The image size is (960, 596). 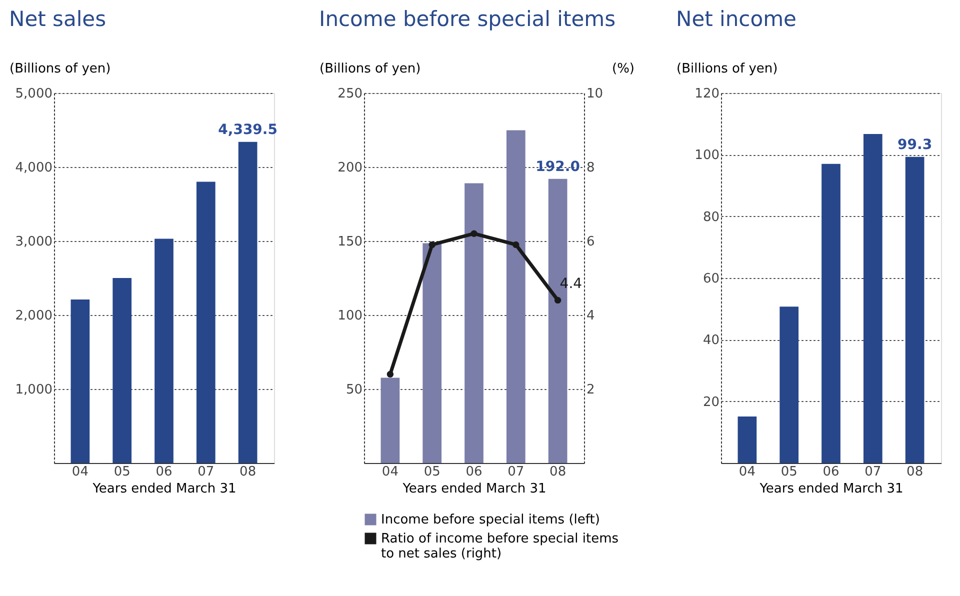 What do you see at coordinates (354, 390) in the screenshot?
I see `y-tick-label: 50` at bounding box center [354, 390].